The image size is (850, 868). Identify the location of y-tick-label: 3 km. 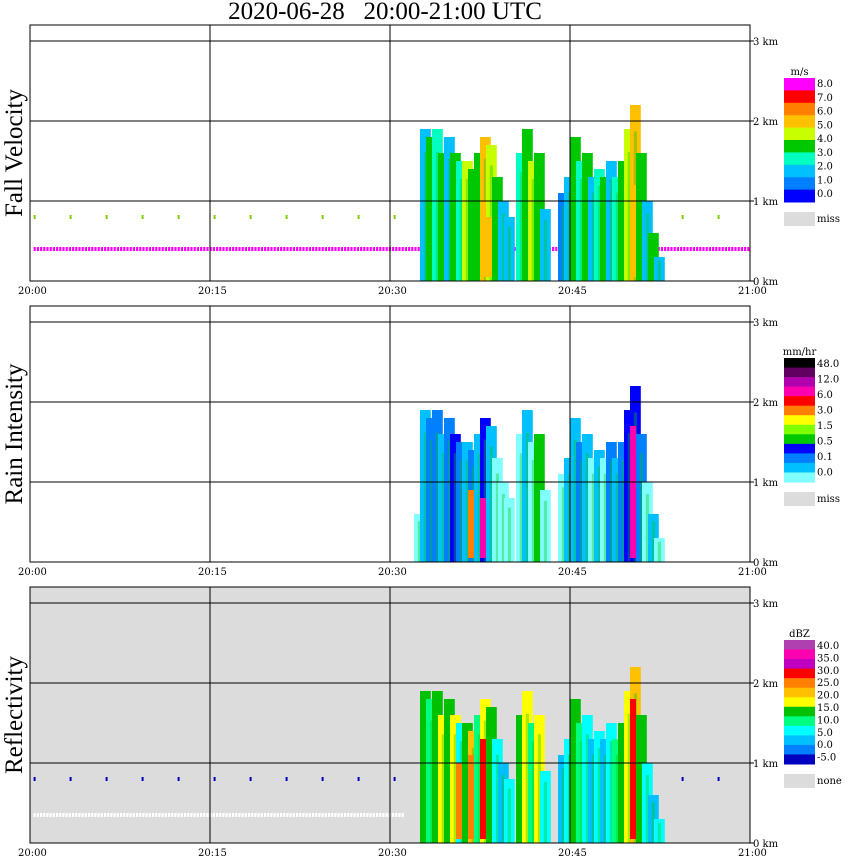
(766, 604).